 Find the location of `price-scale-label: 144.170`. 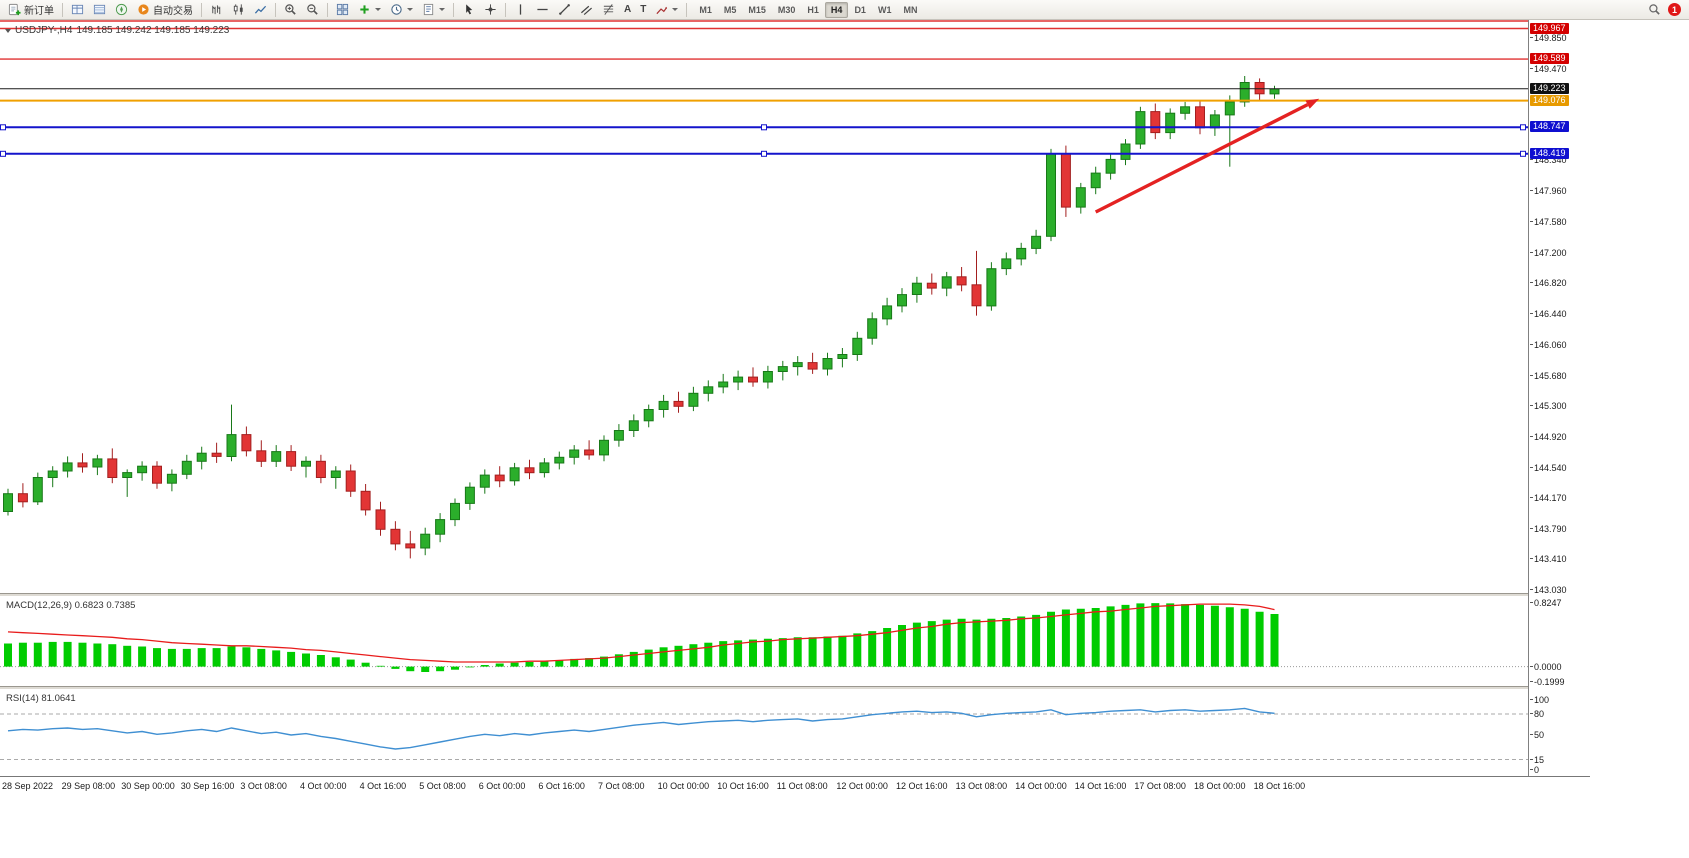

price-scale-label: 144.170 is located at coordinates (1548, 497).